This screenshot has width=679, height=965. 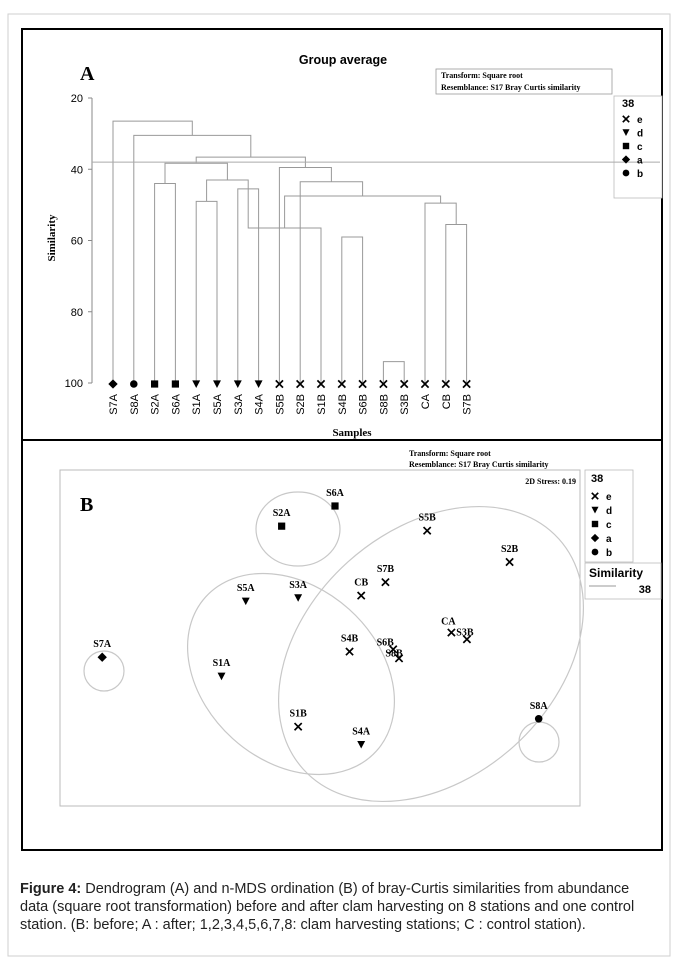 What do you see at coordinates (524, 81) in the screenshot?
I see `info-box-a` at bounding box center [524, 81].